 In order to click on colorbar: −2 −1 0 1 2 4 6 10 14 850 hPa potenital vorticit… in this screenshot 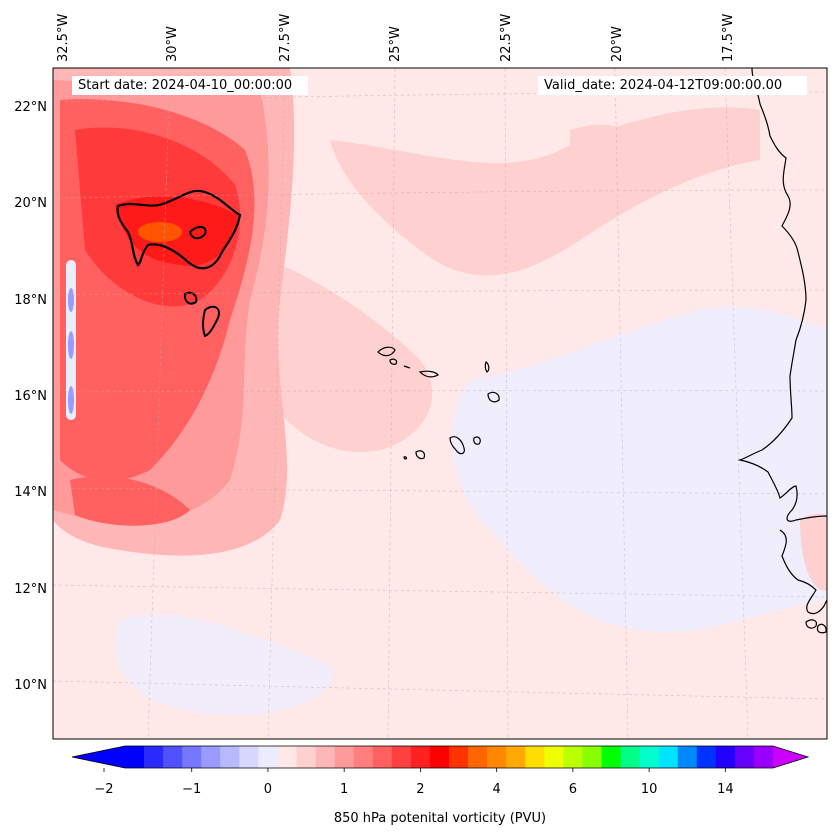, I will do `click(440, 785)`.